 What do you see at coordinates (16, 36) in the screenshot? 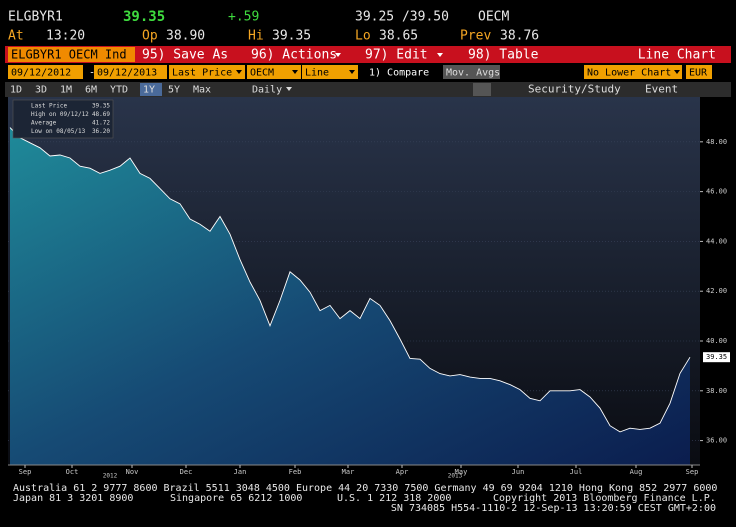
I see `at-label: At` at bounding box center [16, 36].